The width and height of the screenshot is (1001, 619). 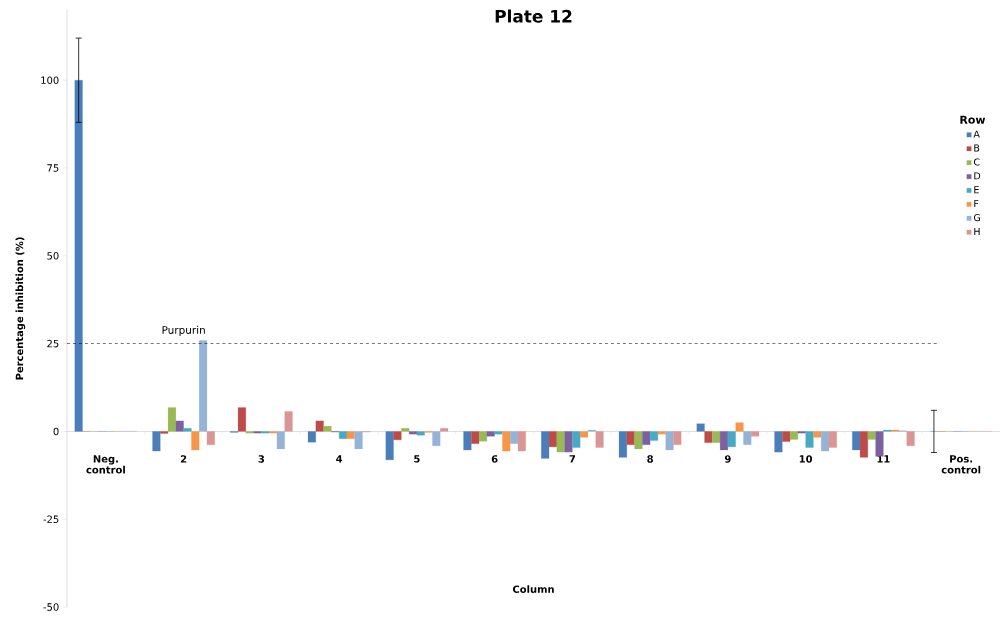 What do you see at coordinates (56, 431) in the screenshot?
I see `y-tick-label: 0` at bounding box center [56, 431].